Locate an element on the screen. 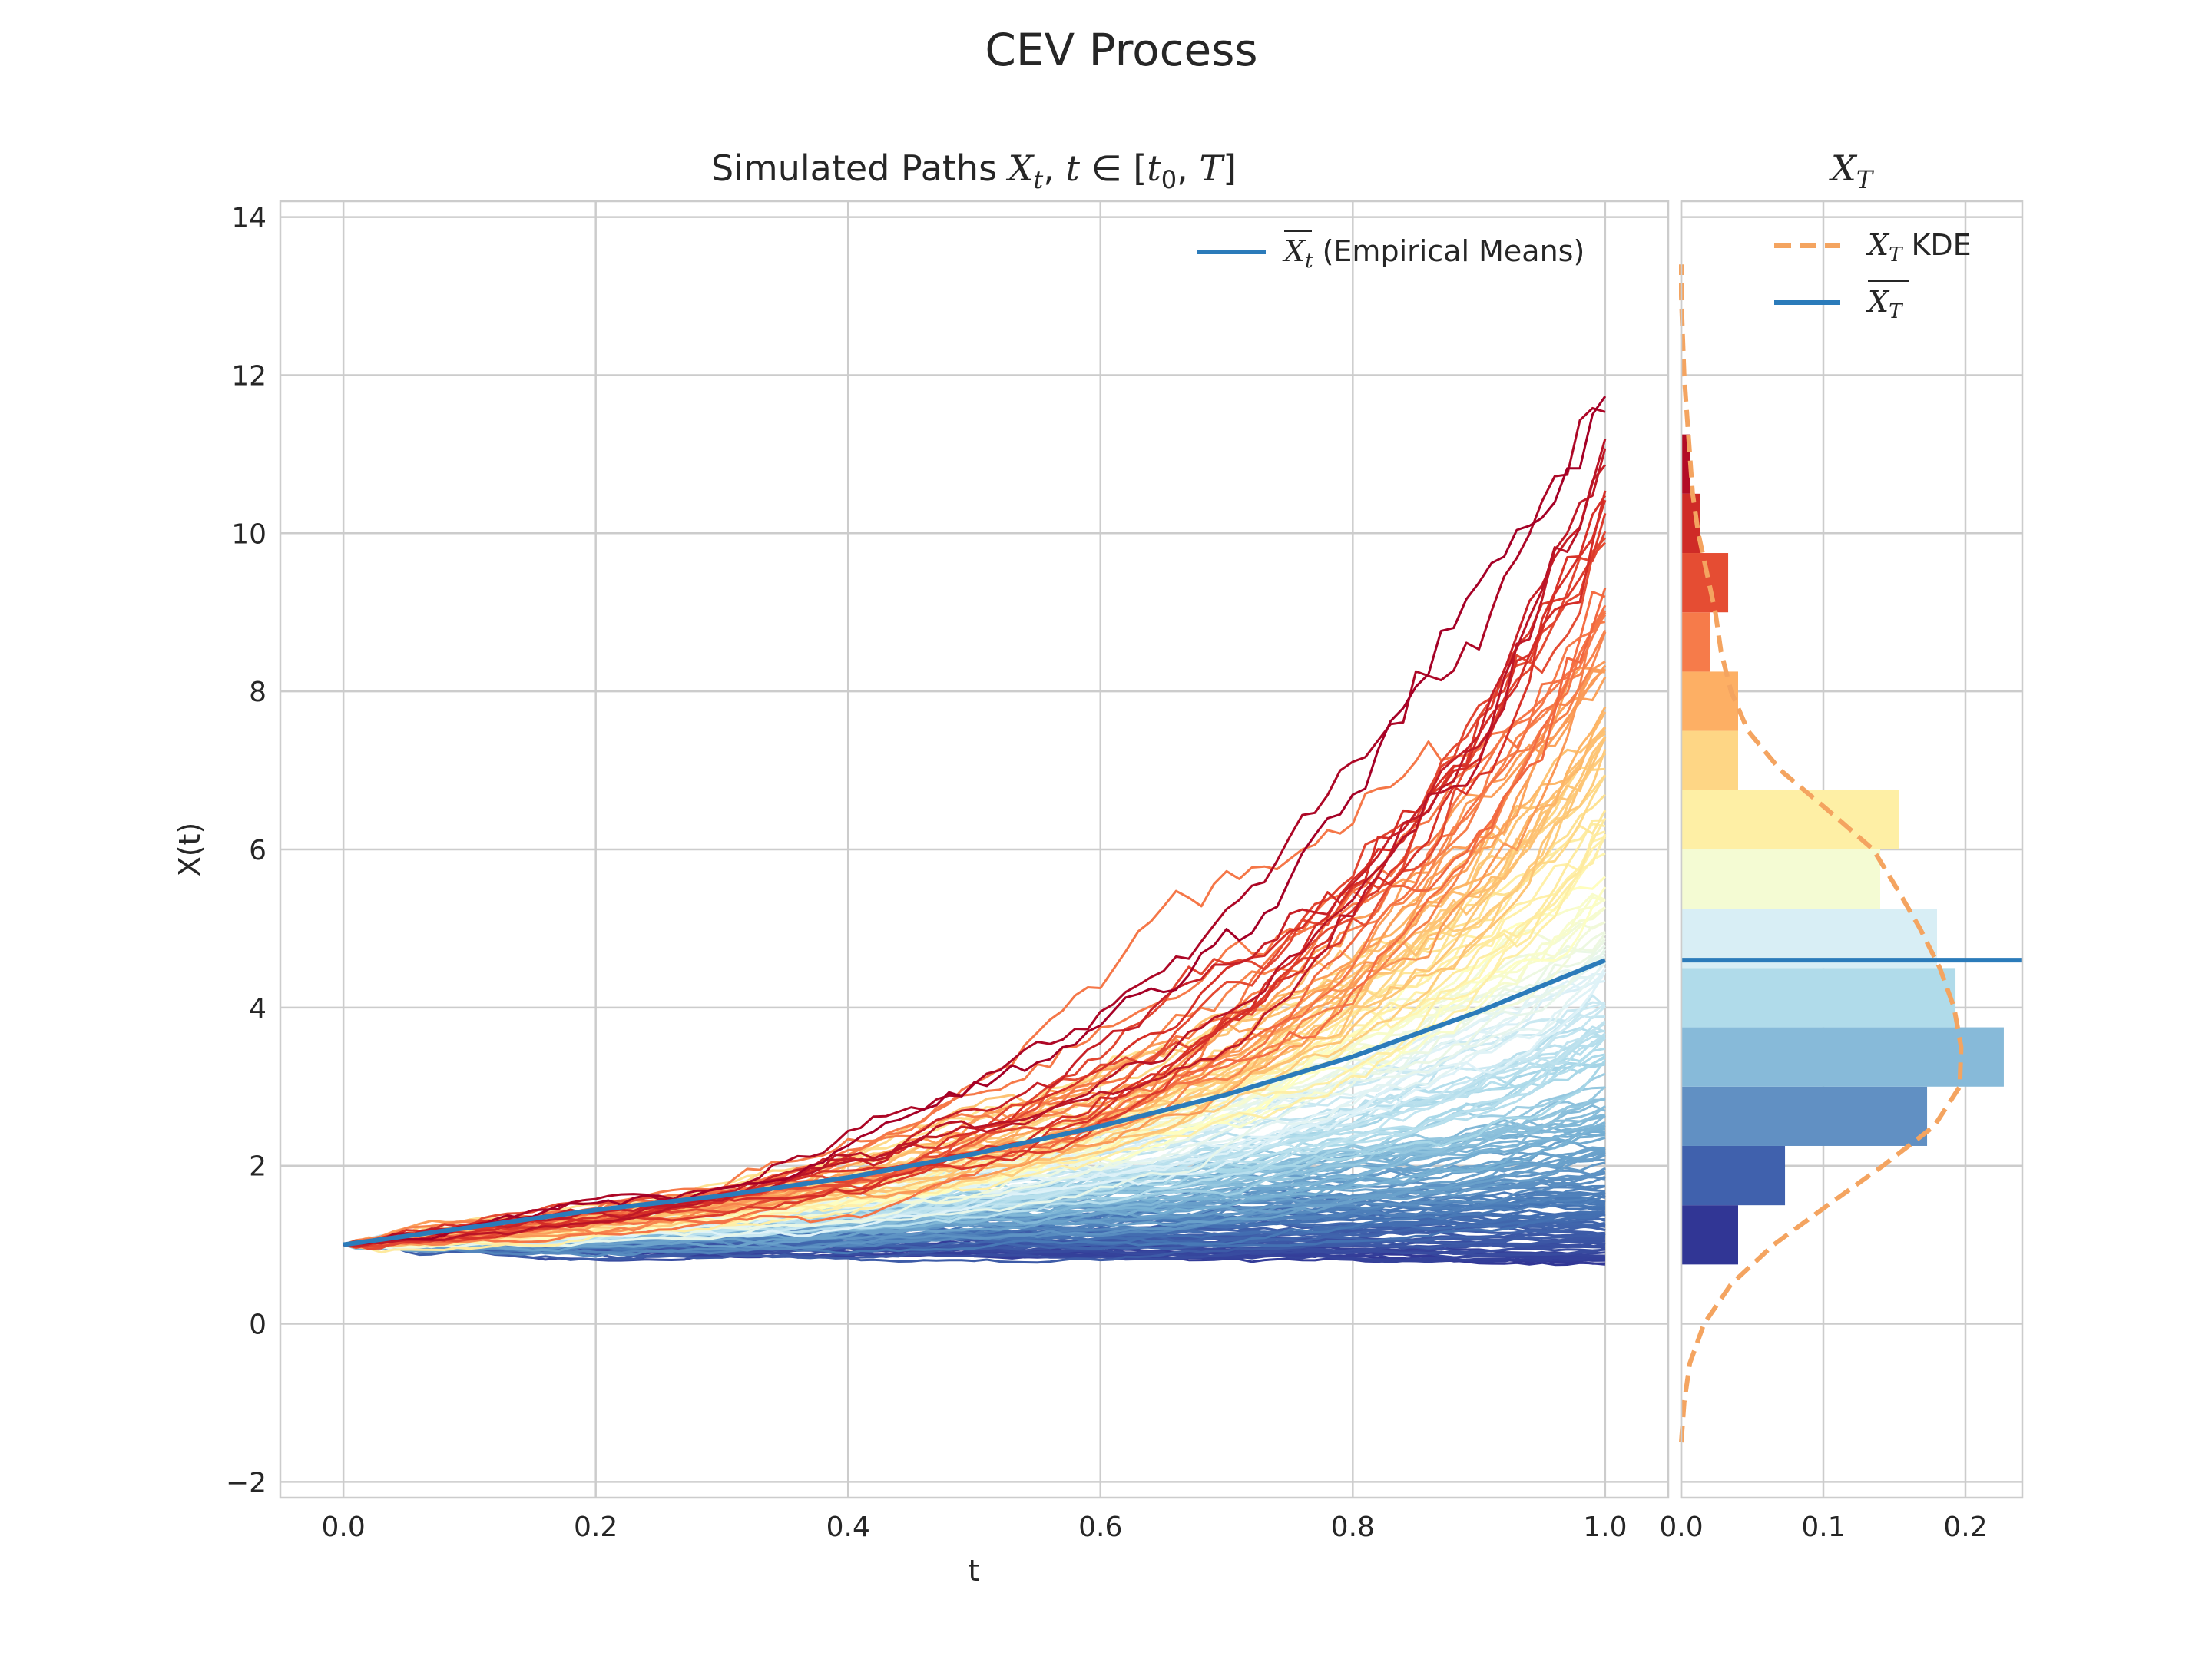  paths-x-tick-label: 0.4 is located at coordinates (848, 1527).